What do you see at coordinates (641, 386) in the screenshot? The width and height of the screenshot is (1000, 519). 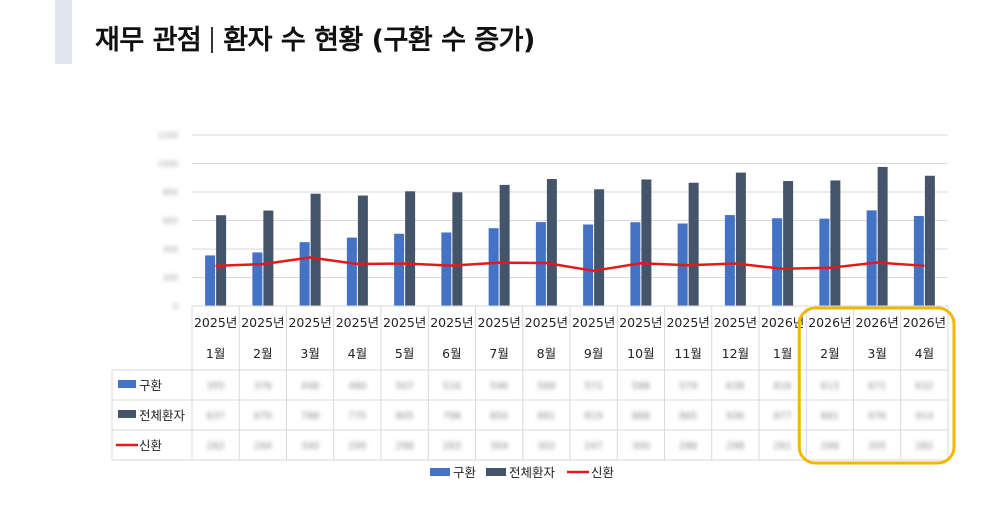 I see `data-label: 588` at bounding box center [641, 386].